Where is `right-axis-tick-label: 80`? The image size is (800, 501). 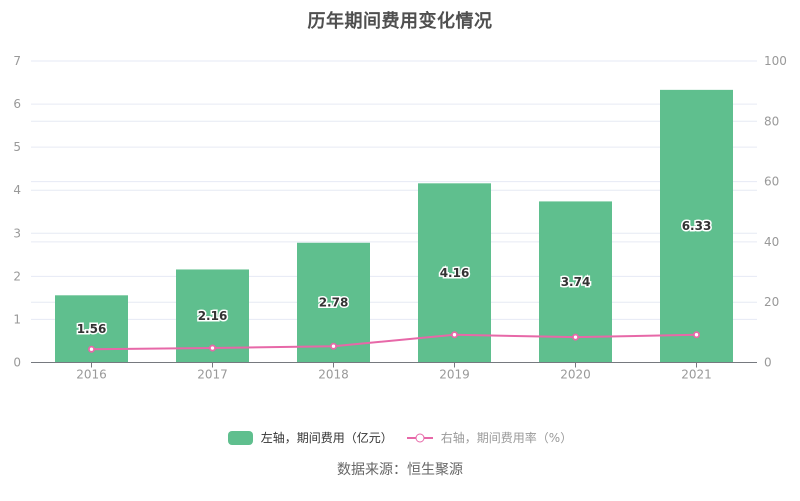
right-axis-tick-label: 80 is located at coordinates (771, 121).